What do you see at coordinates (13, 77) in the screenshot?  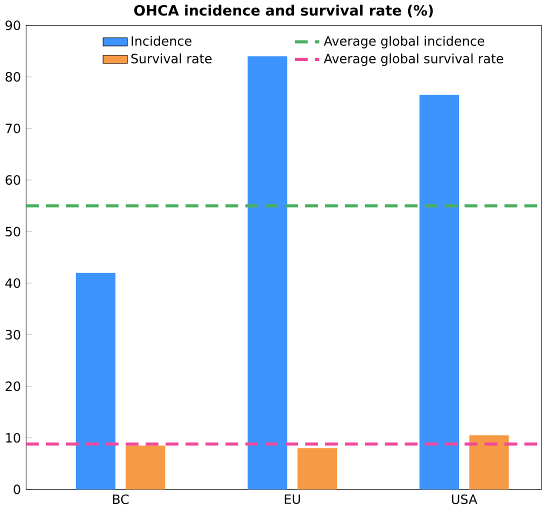 I see `y-tick-label: 80` at bounding box center [13, 77].